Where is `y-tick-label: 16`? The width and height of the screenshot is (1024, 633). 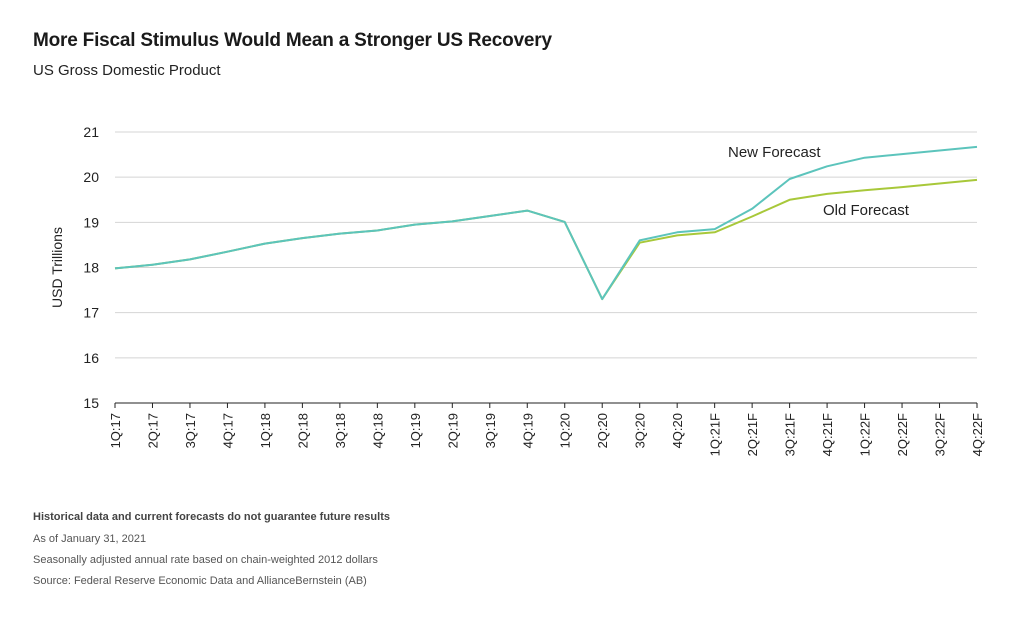
y-tick-label: 16 is located at coordinates (91, 358).